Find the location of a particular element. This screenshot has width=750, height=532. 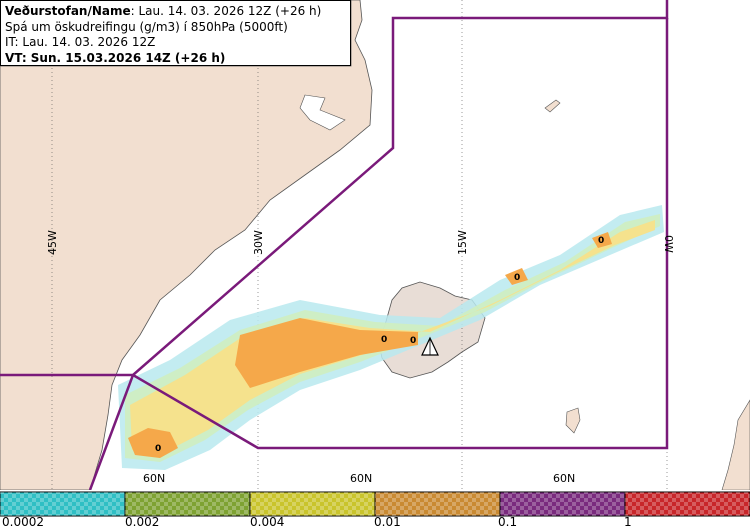

zero-marker-4: 0 is located at coordinates (601, 241).